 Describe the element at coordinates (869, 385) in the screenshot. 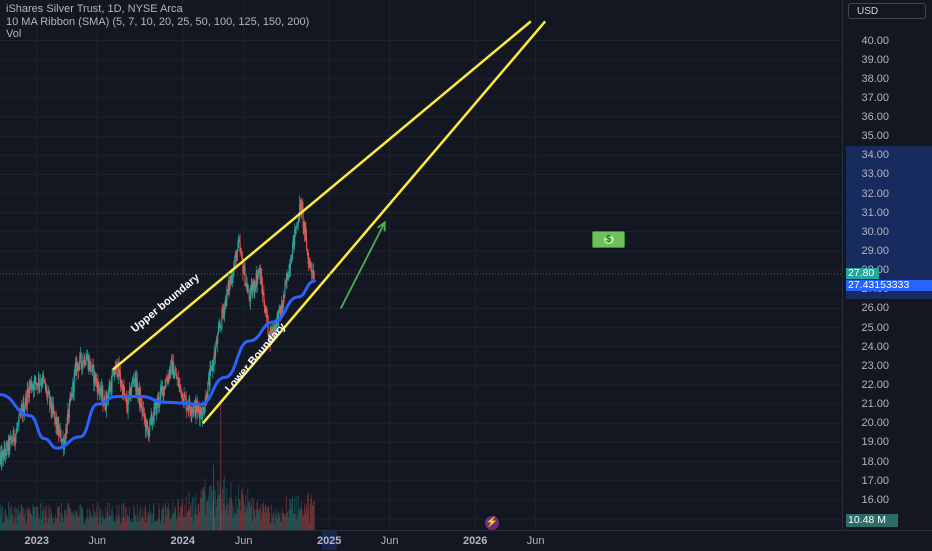

I see `price-tick-label: 22.00` at that location.